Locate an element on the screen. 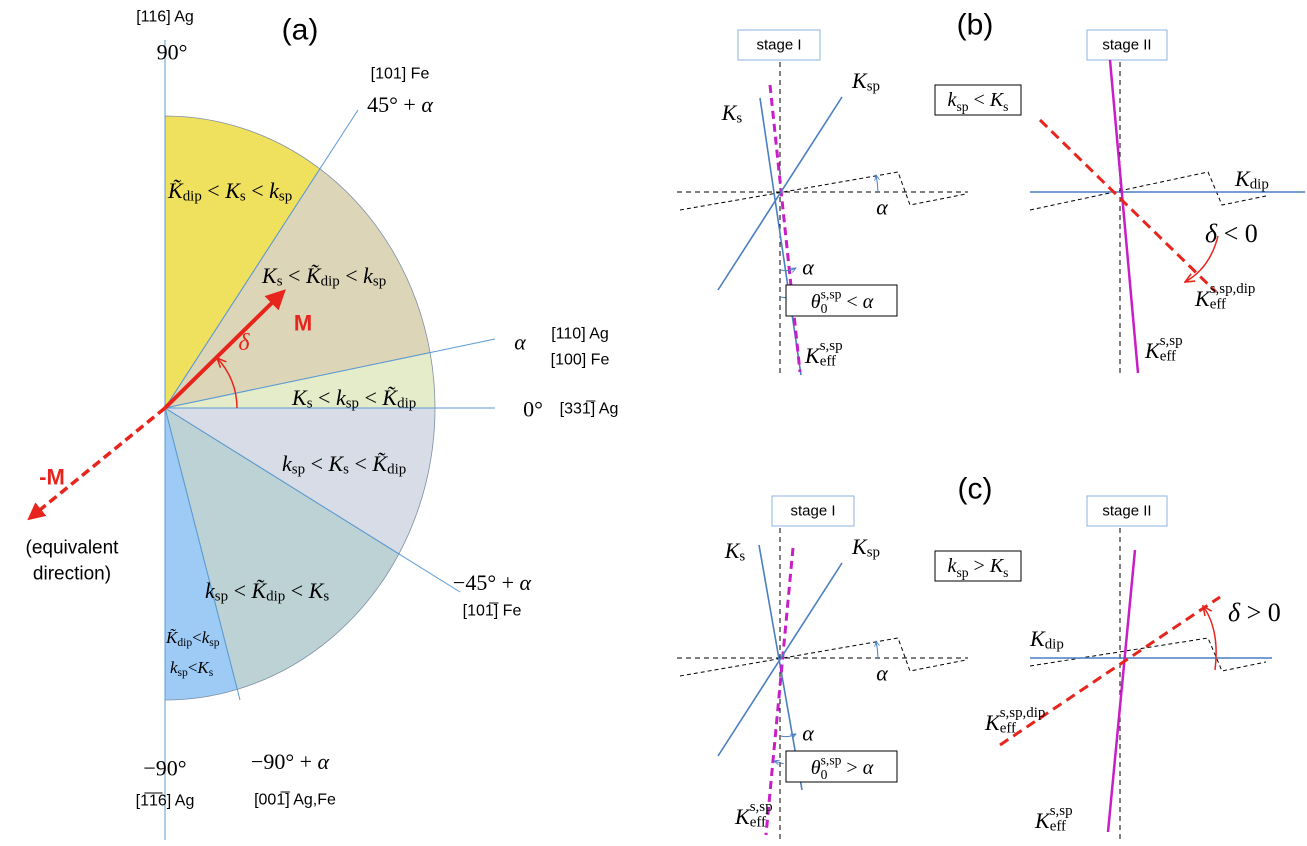 Image resolution: width=1307 pixels, height=846 pixels. math-label: ksp < Ks is located at coordinates (978, 101).